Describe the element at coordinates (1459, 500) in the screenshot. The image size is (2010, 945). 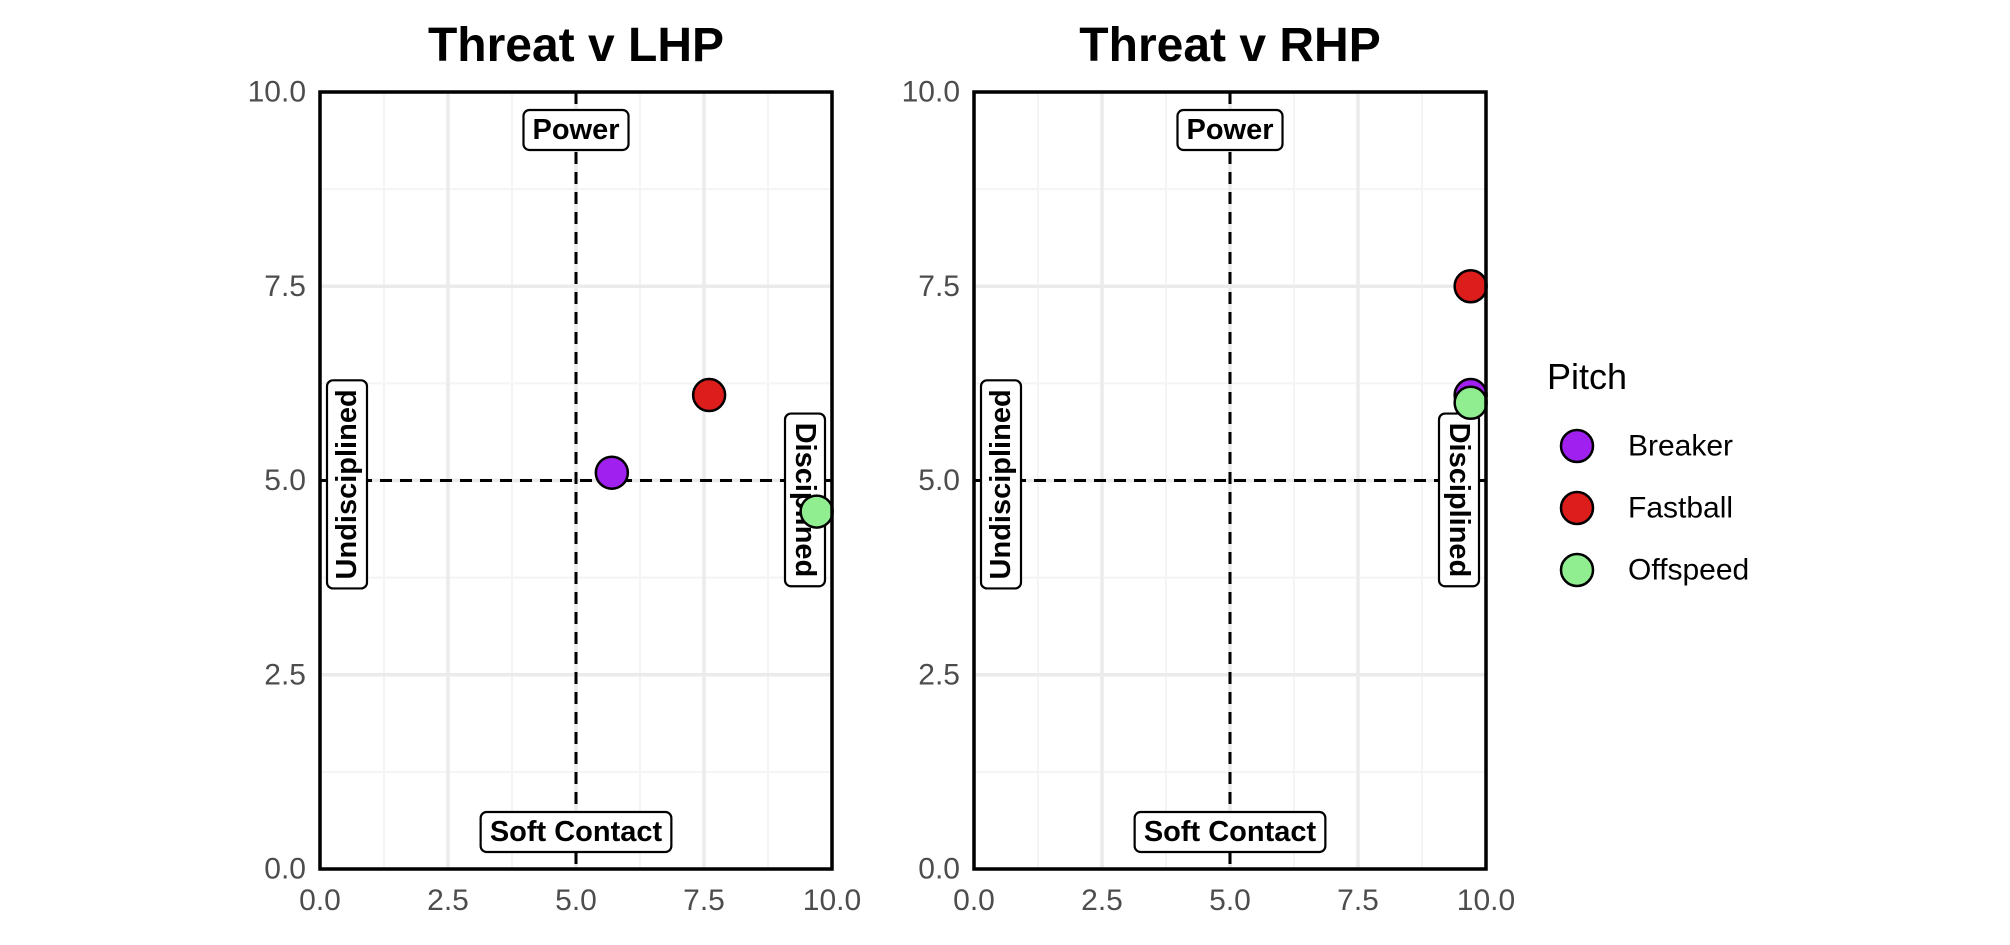
I see `quadrant-label-disciplined: Disciplined` at that location.